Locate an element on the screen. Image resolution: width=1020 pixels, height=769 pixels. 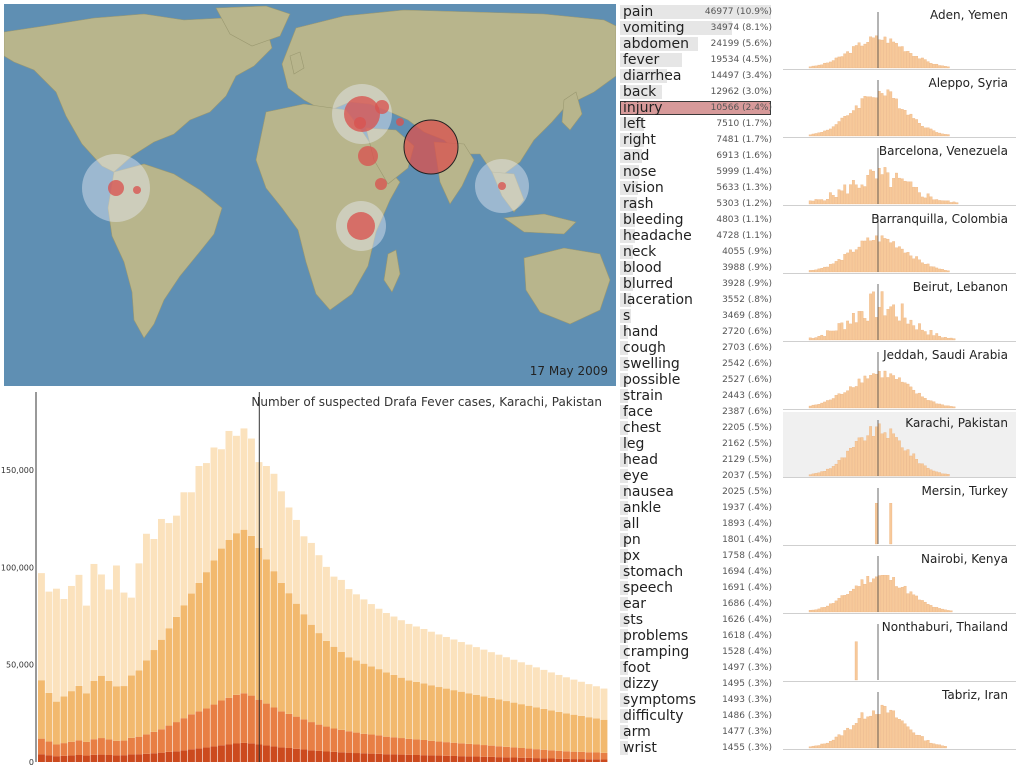
term-row: ankle 1937 (.4%) is located at coordinates (697, 508).